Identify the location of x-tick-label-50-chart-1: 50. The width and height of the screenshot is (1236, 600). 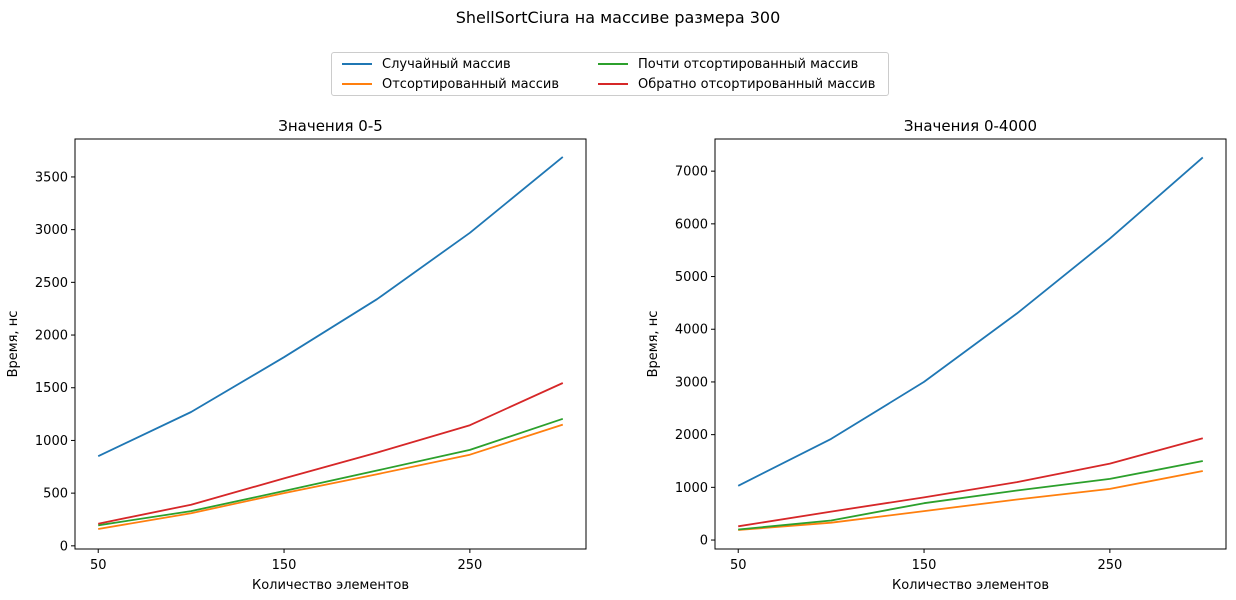
(98, 565).